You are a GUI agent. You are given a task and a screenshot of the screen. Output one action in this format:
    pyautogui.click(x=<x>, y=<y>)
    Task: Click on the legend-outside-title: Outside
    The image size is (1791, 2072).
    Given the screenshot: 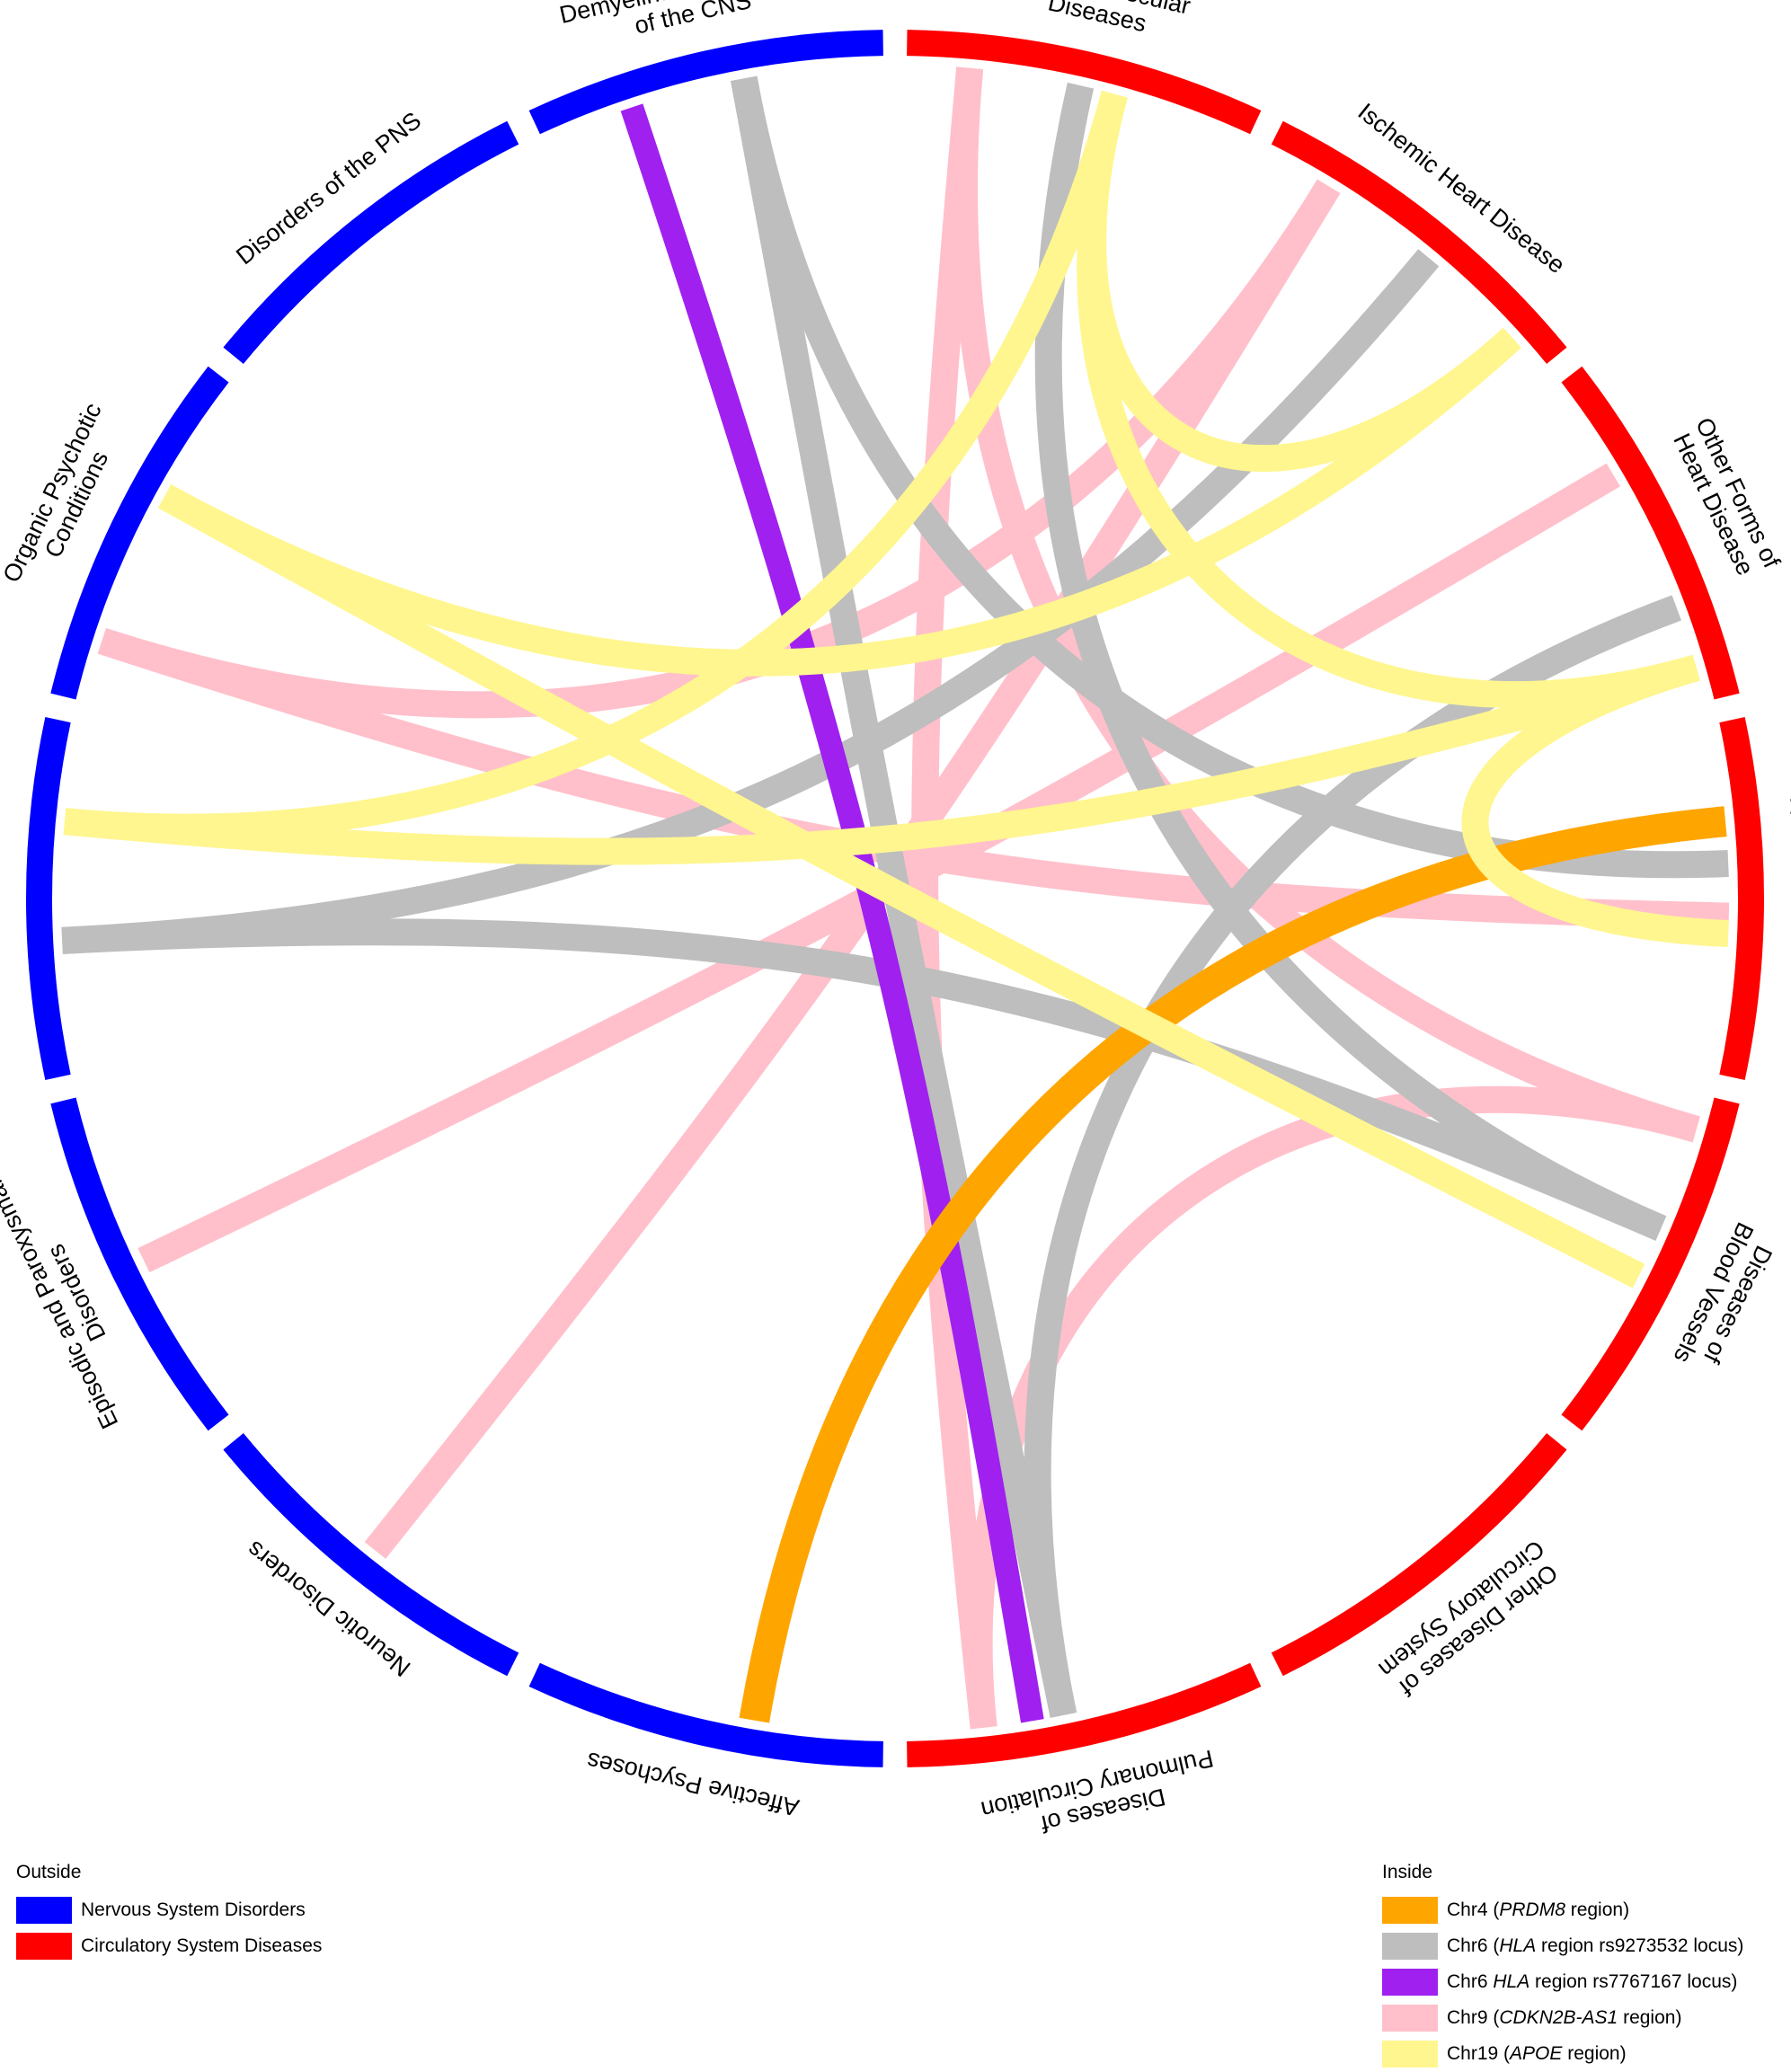 What is the action you would take?
    pyautogui.click(x=49, y=1872)
    